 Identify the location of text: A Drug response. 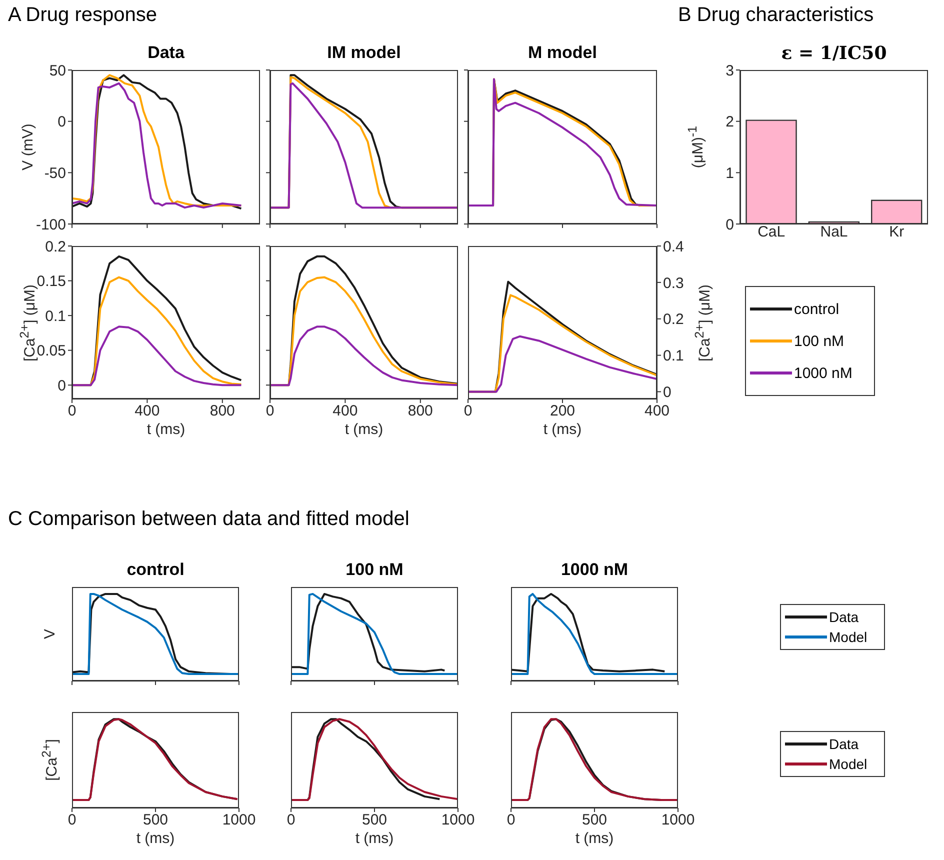
(82, 15).